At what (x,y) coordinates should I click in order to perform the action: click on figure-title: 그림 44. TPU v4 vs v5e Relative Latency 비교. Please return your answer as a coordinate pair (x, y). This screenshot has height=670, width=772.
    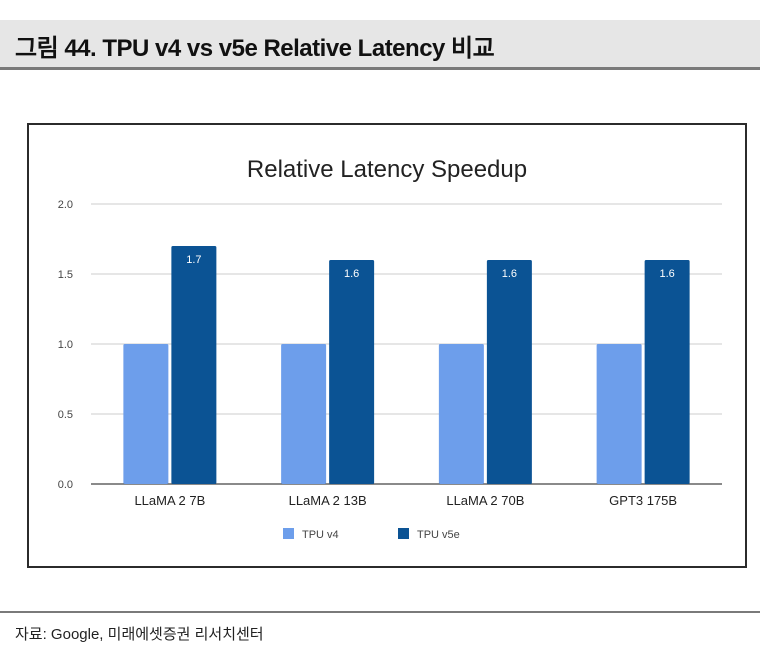
    Looking at the image, I should click on (255, 48).